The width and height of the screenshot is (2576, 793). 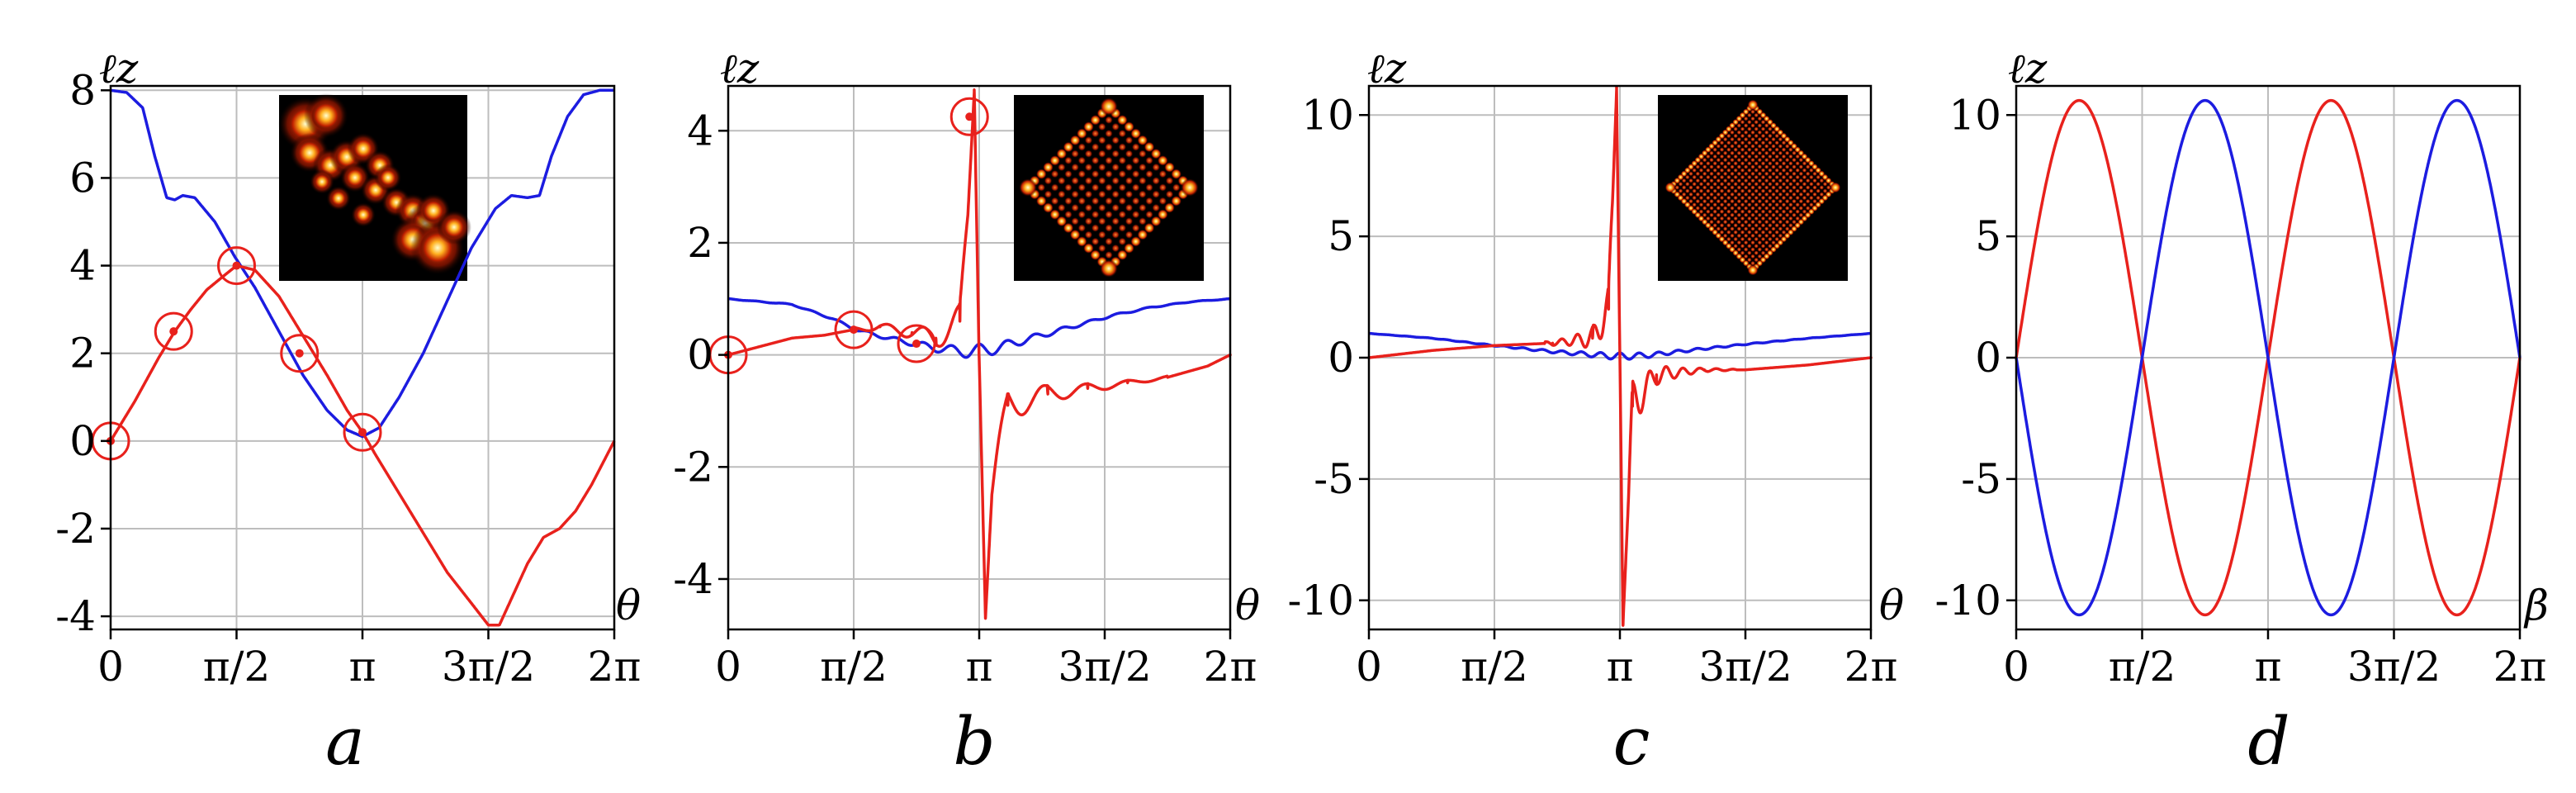 I want to click on y-tick-label: 2, so click(x=82, y=354).